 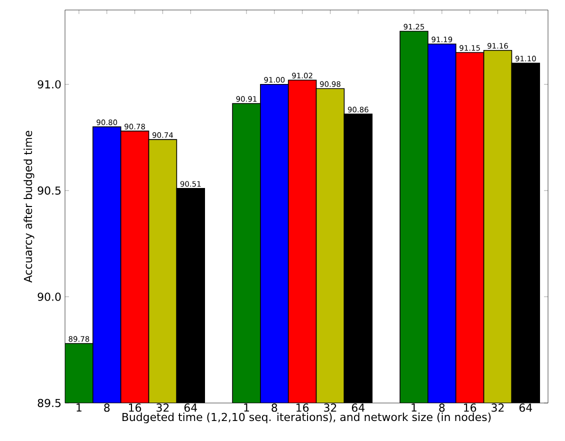 I want to click on y-tick-label: 89.5, so click(x=49, y=403).